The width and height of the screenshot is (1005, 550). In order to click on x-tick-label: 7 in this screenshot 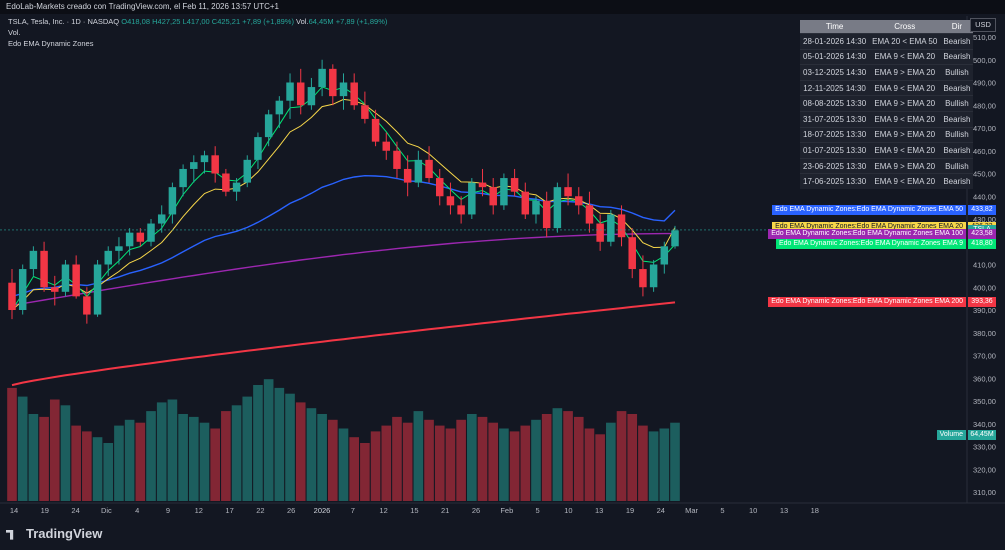, I will do `click(353, 510)`.